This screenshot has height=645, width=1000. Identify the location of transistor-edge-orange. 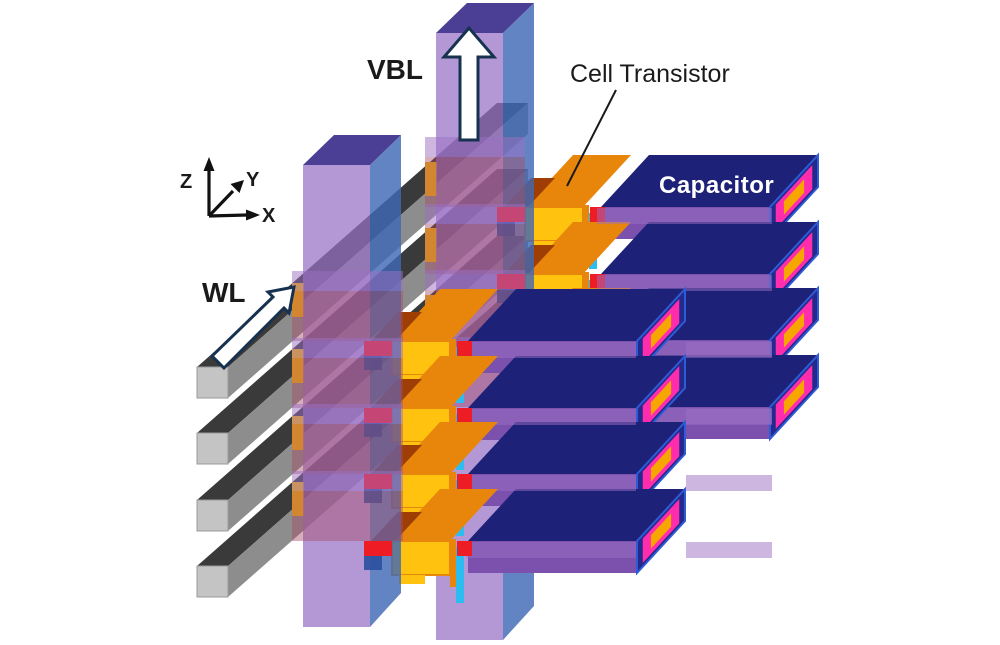
(453, 563).